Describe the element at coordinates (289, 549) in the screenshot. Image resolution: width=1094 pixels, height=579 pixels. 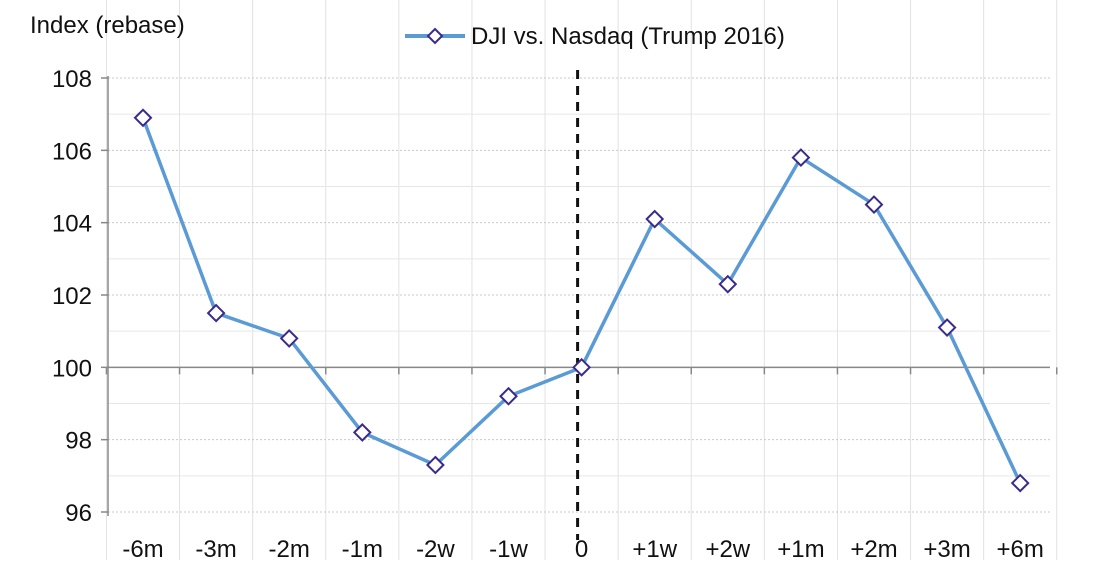
I see `x-tick-label: -2m` at that location.